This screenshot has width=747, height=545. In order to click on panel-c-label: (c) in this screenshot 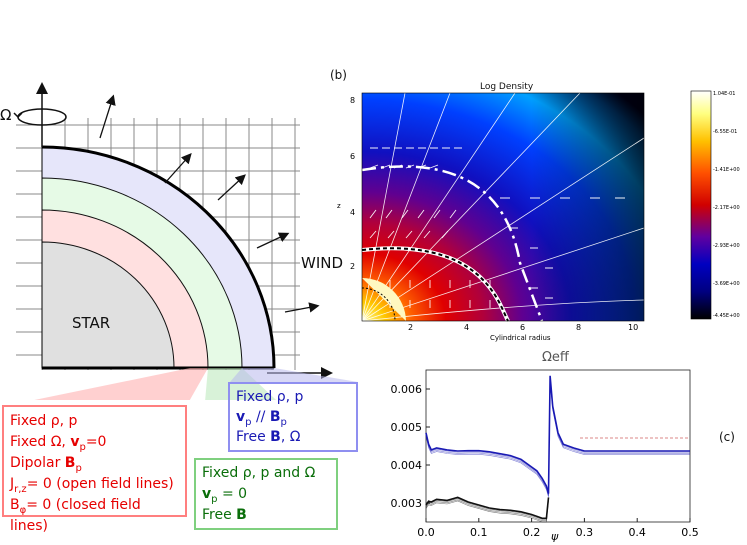, I will do `click(727, 437)`.